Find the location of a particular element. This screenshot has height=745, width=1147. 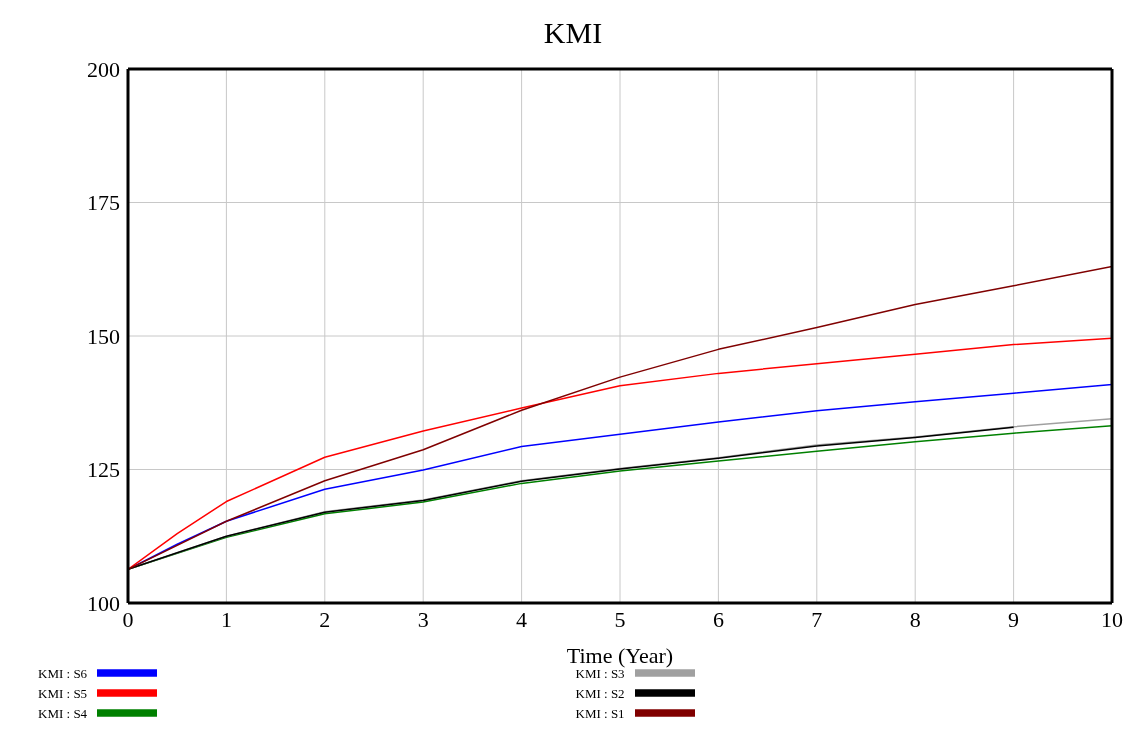

x-tick-label: 7 is located at coordinates (817, 619).